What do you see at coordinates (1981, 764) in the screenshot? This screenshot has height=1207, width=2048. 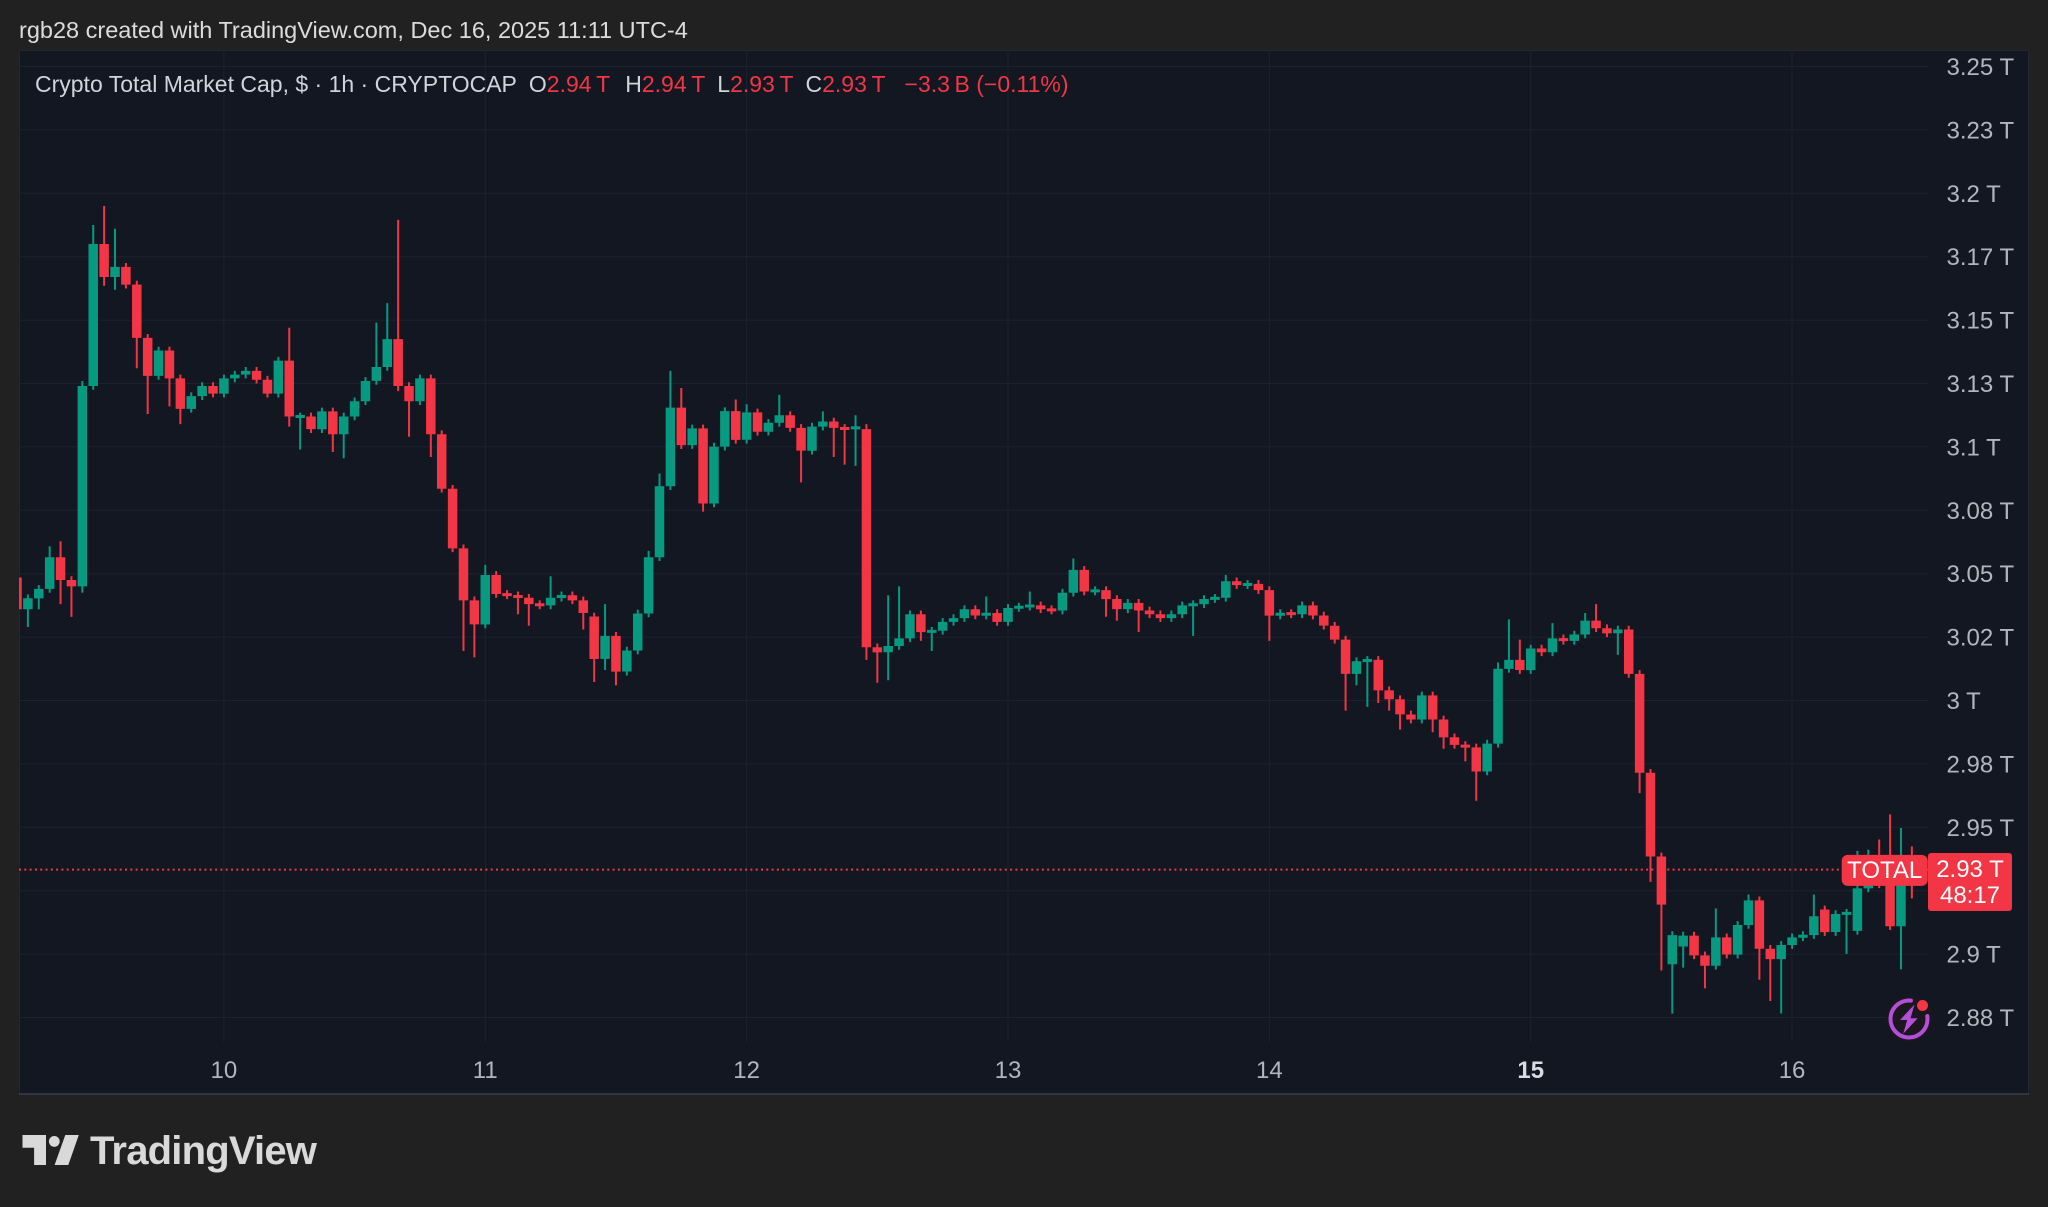 I see `svg-text: 2.98 T` at bounding box center [1981, 764].